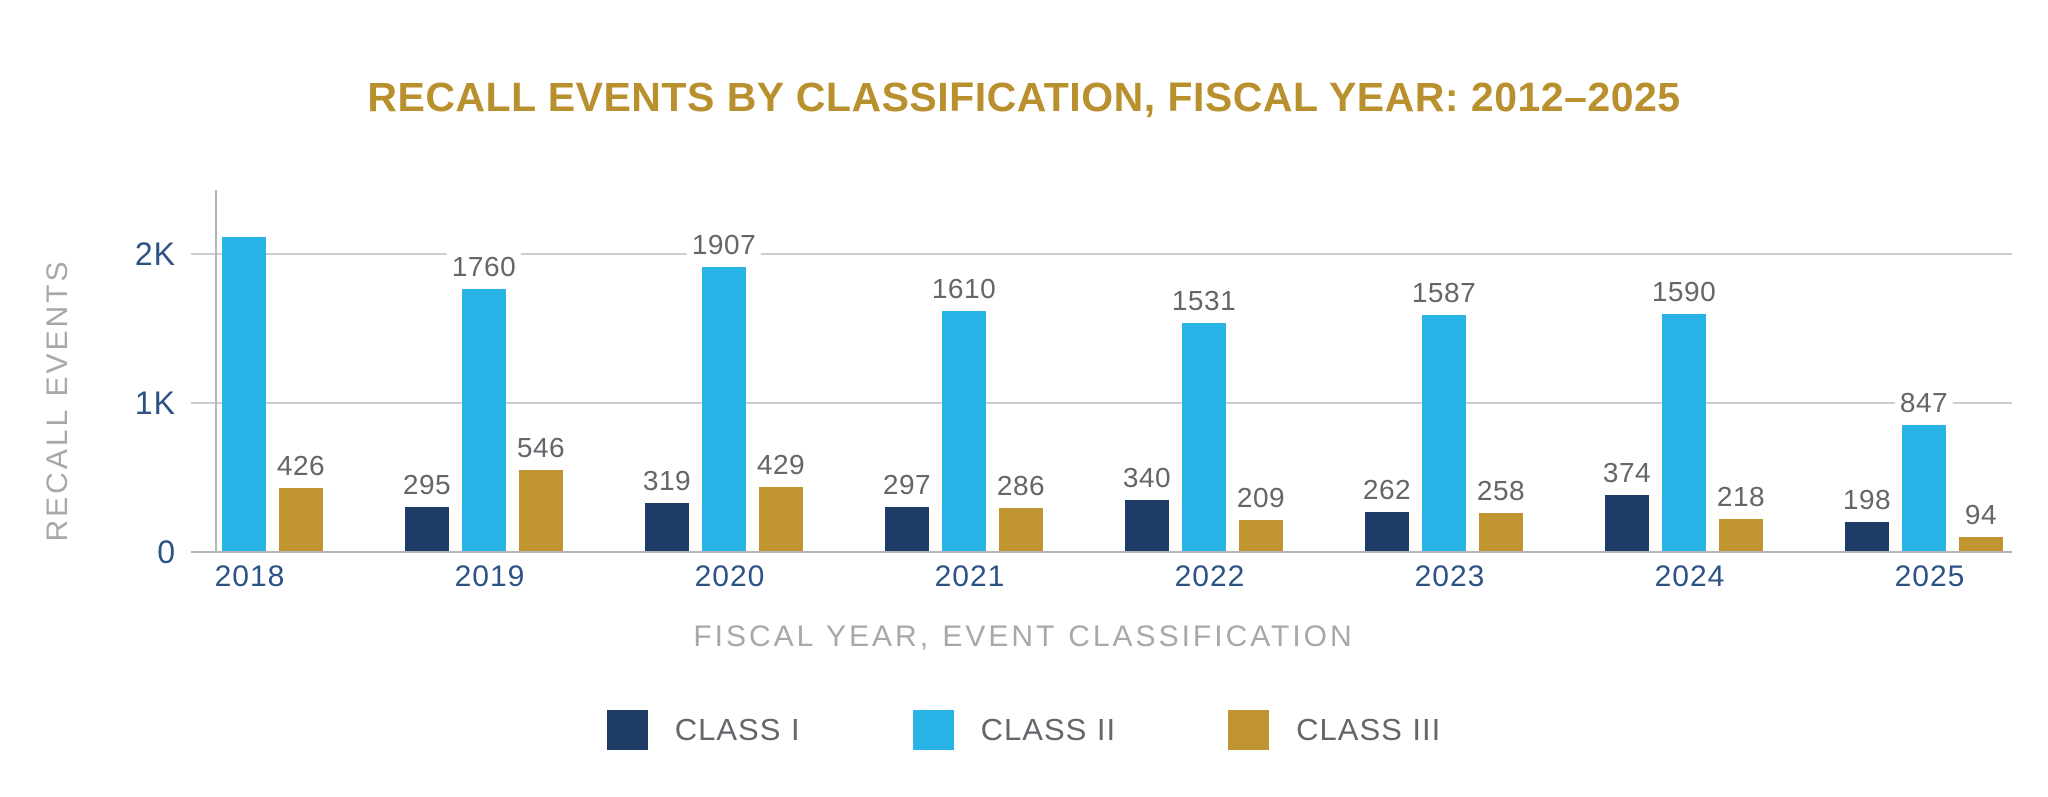  I want to click on bar-value-2019-class-ii: 1760, so click(484, 266).